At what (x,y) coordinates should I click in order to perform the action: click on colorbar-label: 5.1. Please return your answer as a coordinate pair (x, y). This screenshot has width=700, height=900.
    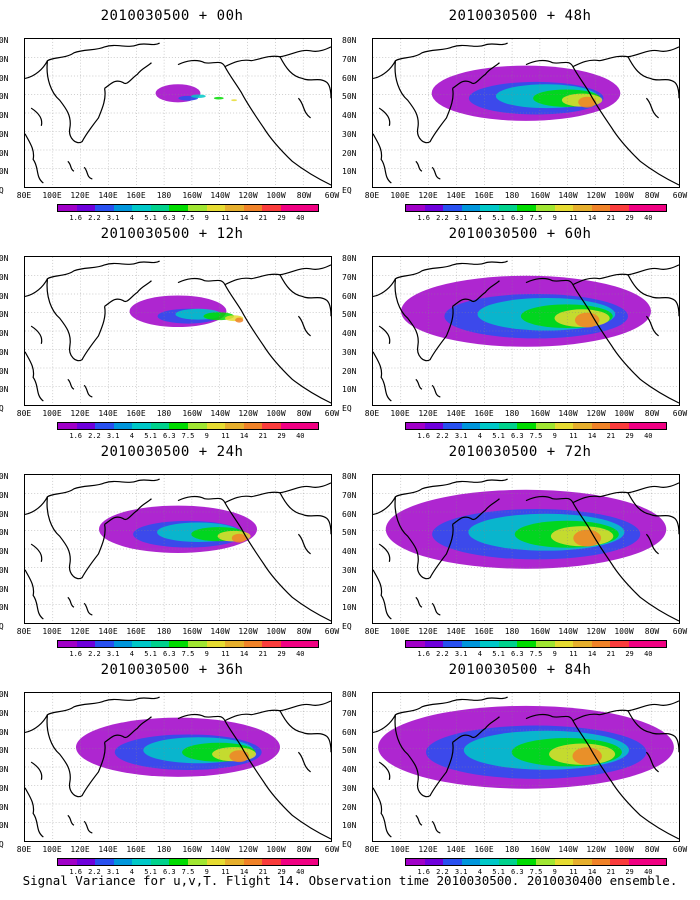
    Looking at the image, I should click on (498, 218).